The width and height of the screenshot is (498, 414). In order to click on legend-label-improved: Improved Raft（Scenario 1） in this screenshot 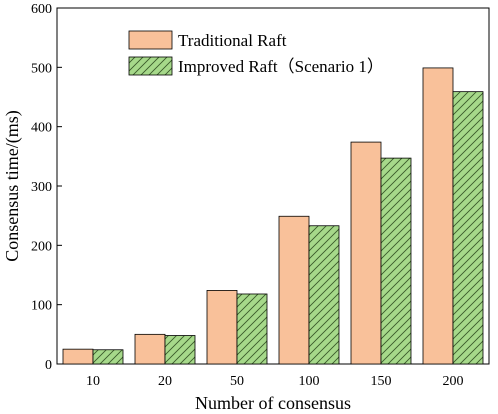, I will do `click(281, 66)`.